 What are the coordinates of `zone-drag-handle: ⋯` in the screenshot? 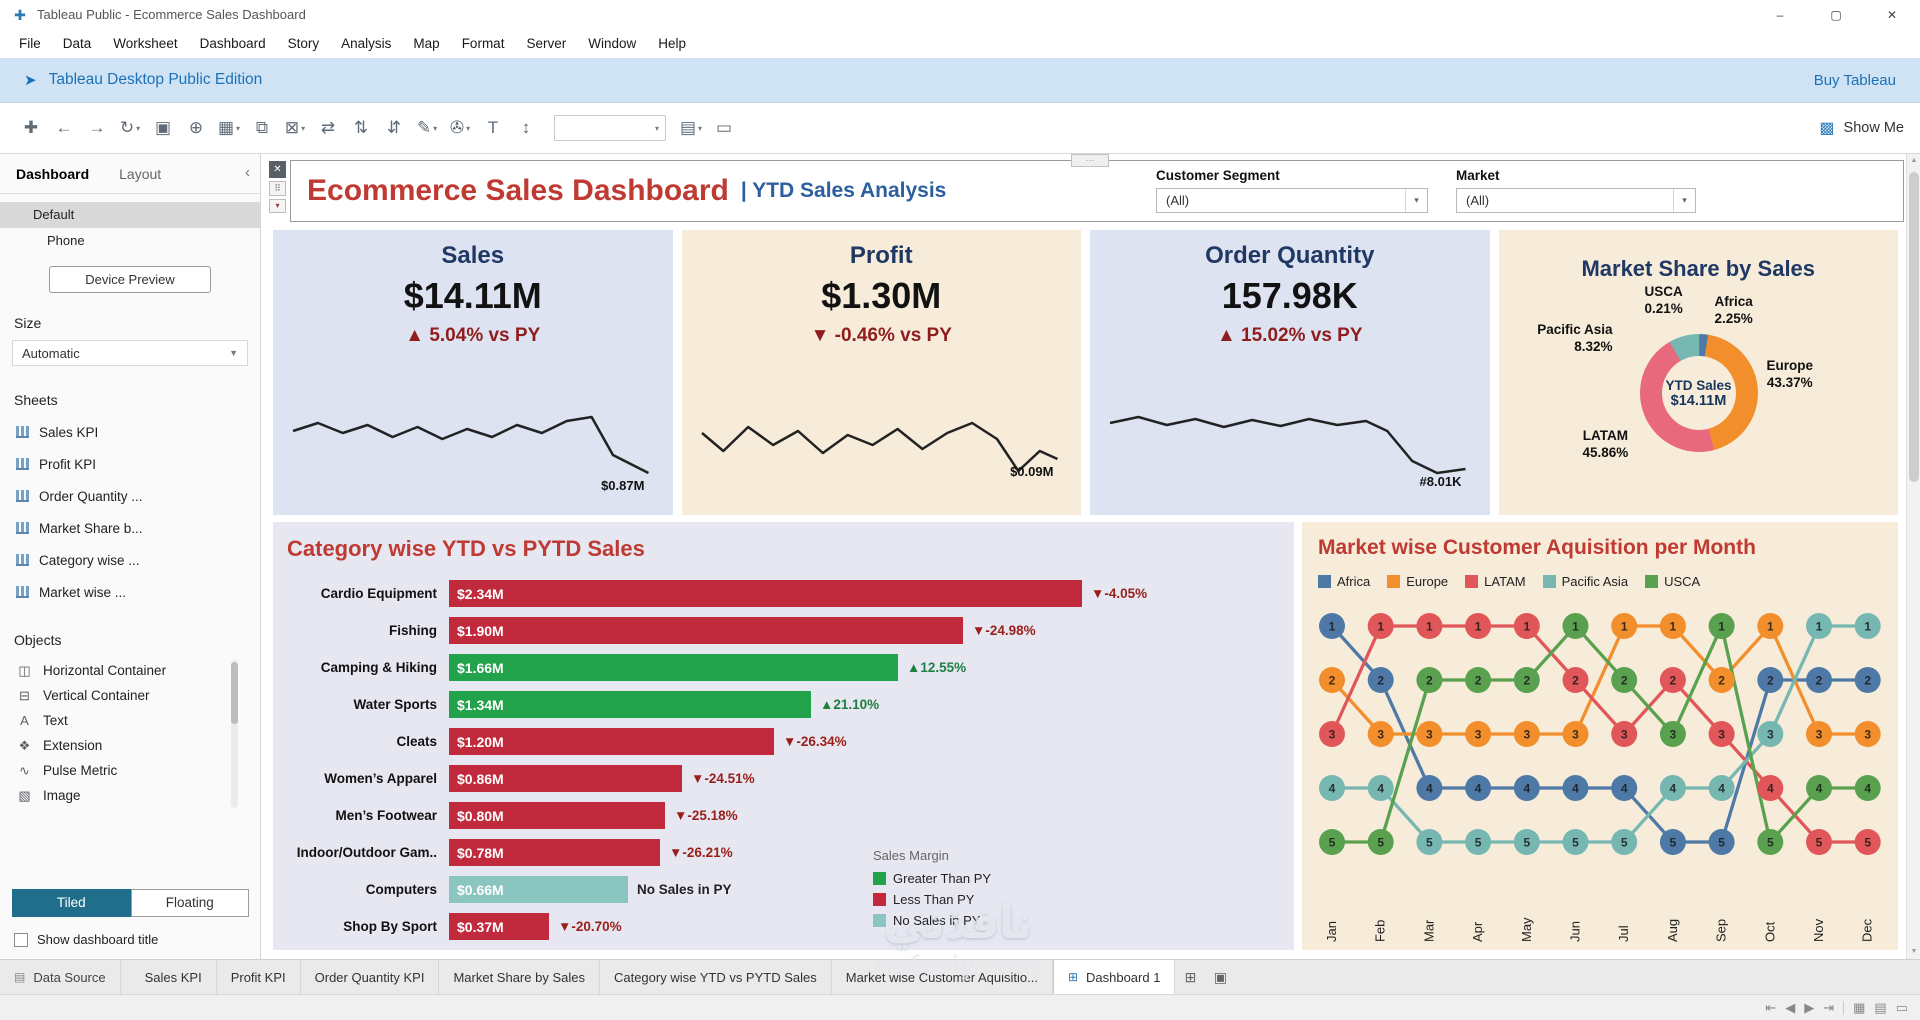 It's located at (1090, 160).